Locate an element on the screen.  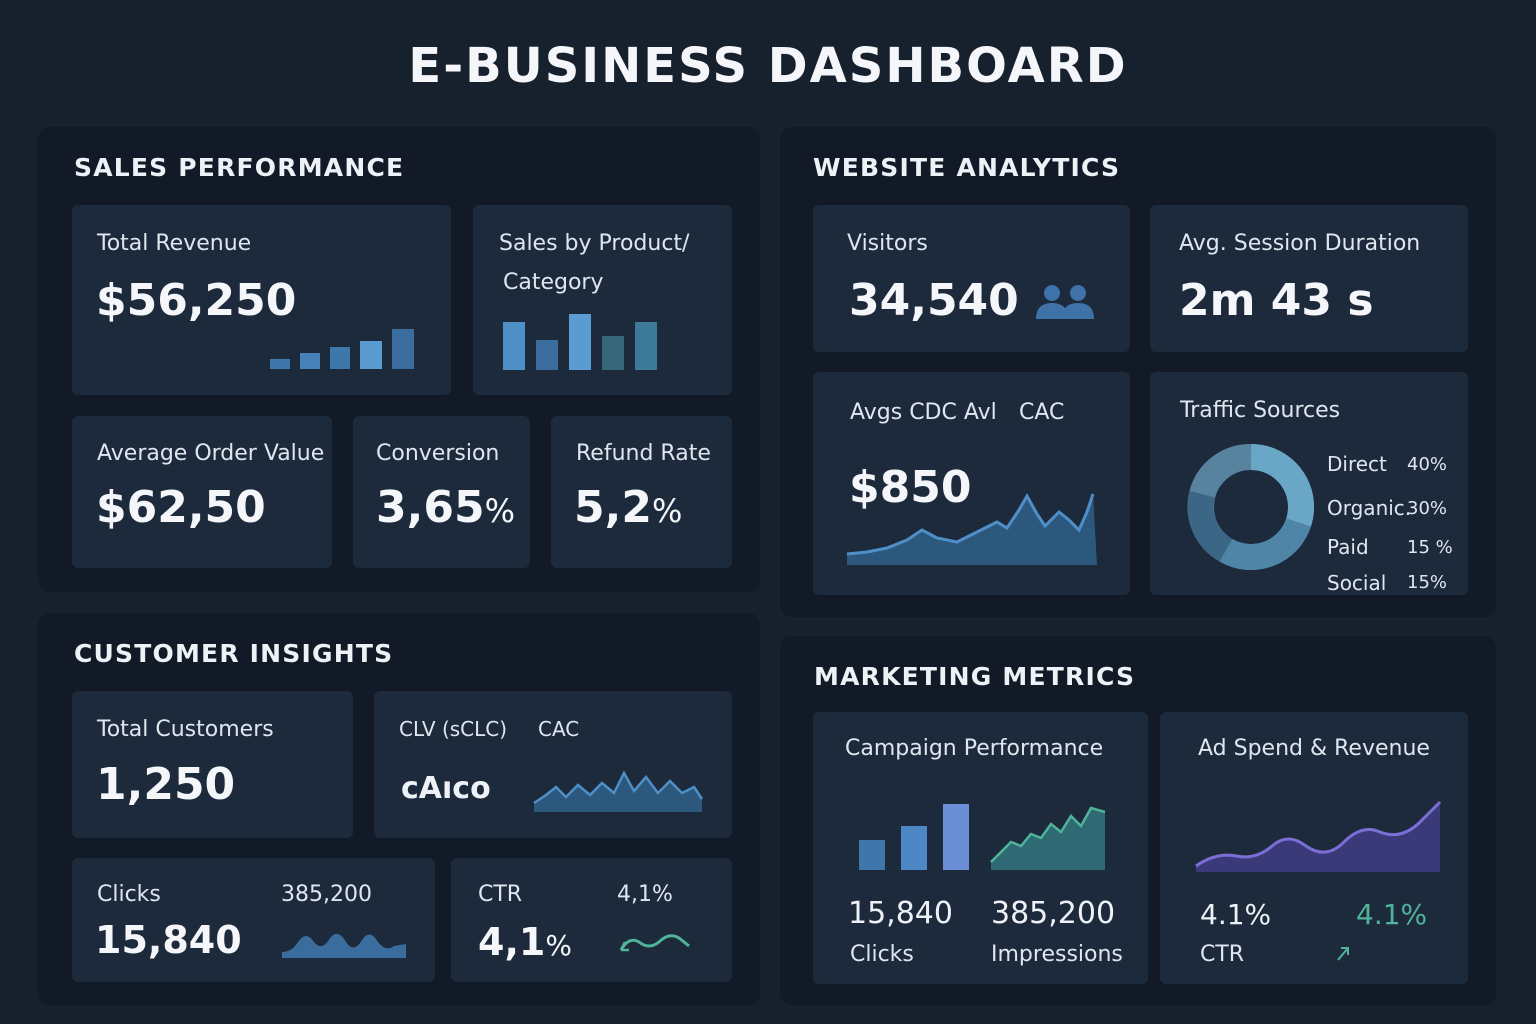
sales-by-product-label-1: Sales by Product/ is located at coordinates (594, 243).